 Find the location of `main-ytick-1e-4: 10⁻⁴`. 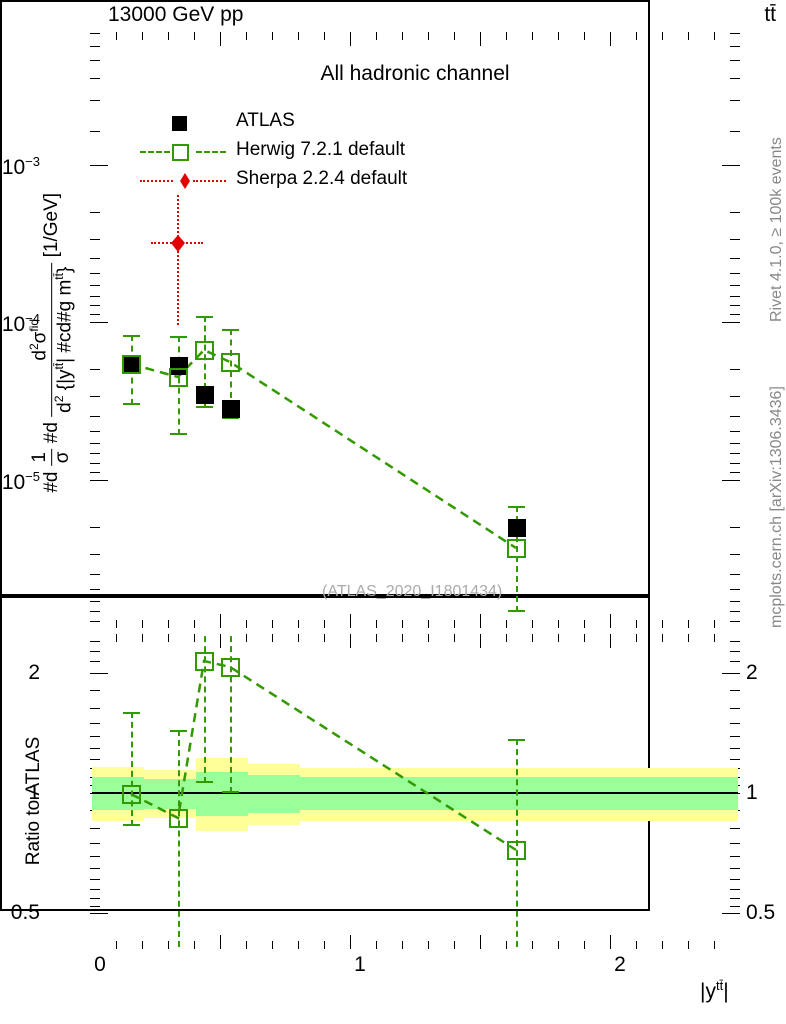

main-ytick-1e-4: 10⁻⁴ is located at coordinates (20, 323).